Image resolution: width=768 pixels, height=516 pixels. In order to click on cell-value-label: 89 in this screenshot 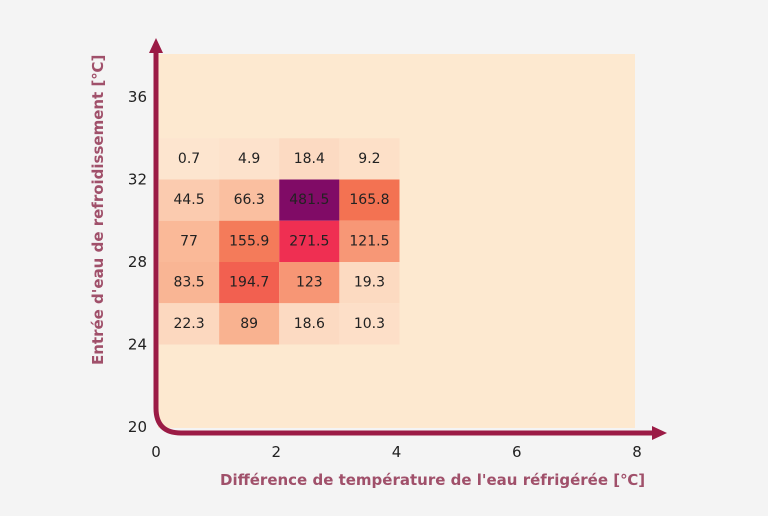, I will do `click(249, 324)`.